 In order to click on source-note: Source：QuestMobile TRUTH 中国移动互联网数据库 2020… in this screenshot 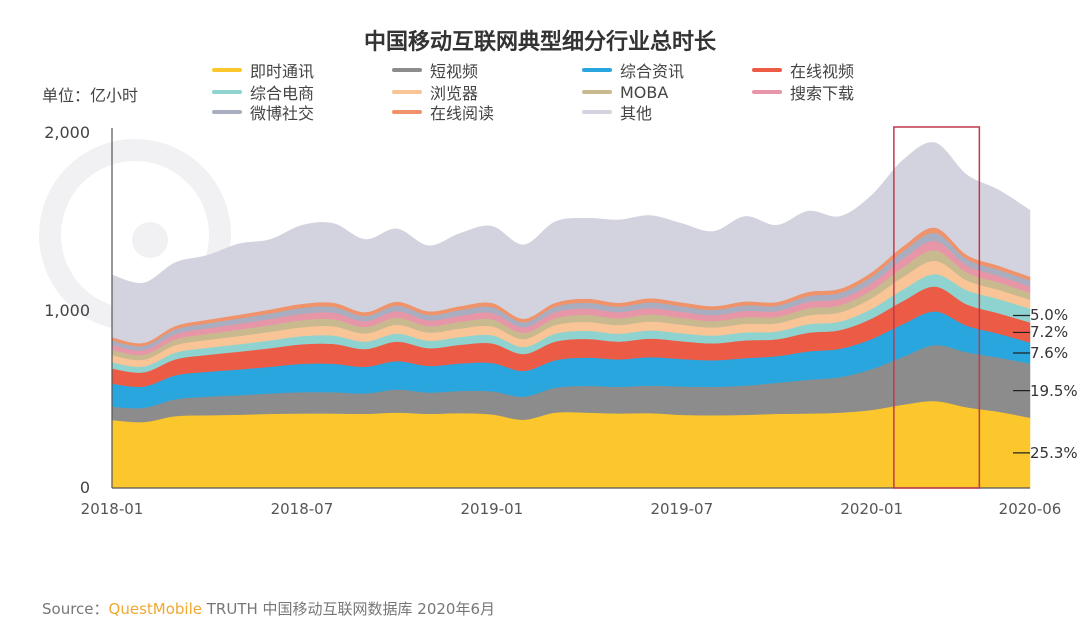, I will do `click(268, 608)`.